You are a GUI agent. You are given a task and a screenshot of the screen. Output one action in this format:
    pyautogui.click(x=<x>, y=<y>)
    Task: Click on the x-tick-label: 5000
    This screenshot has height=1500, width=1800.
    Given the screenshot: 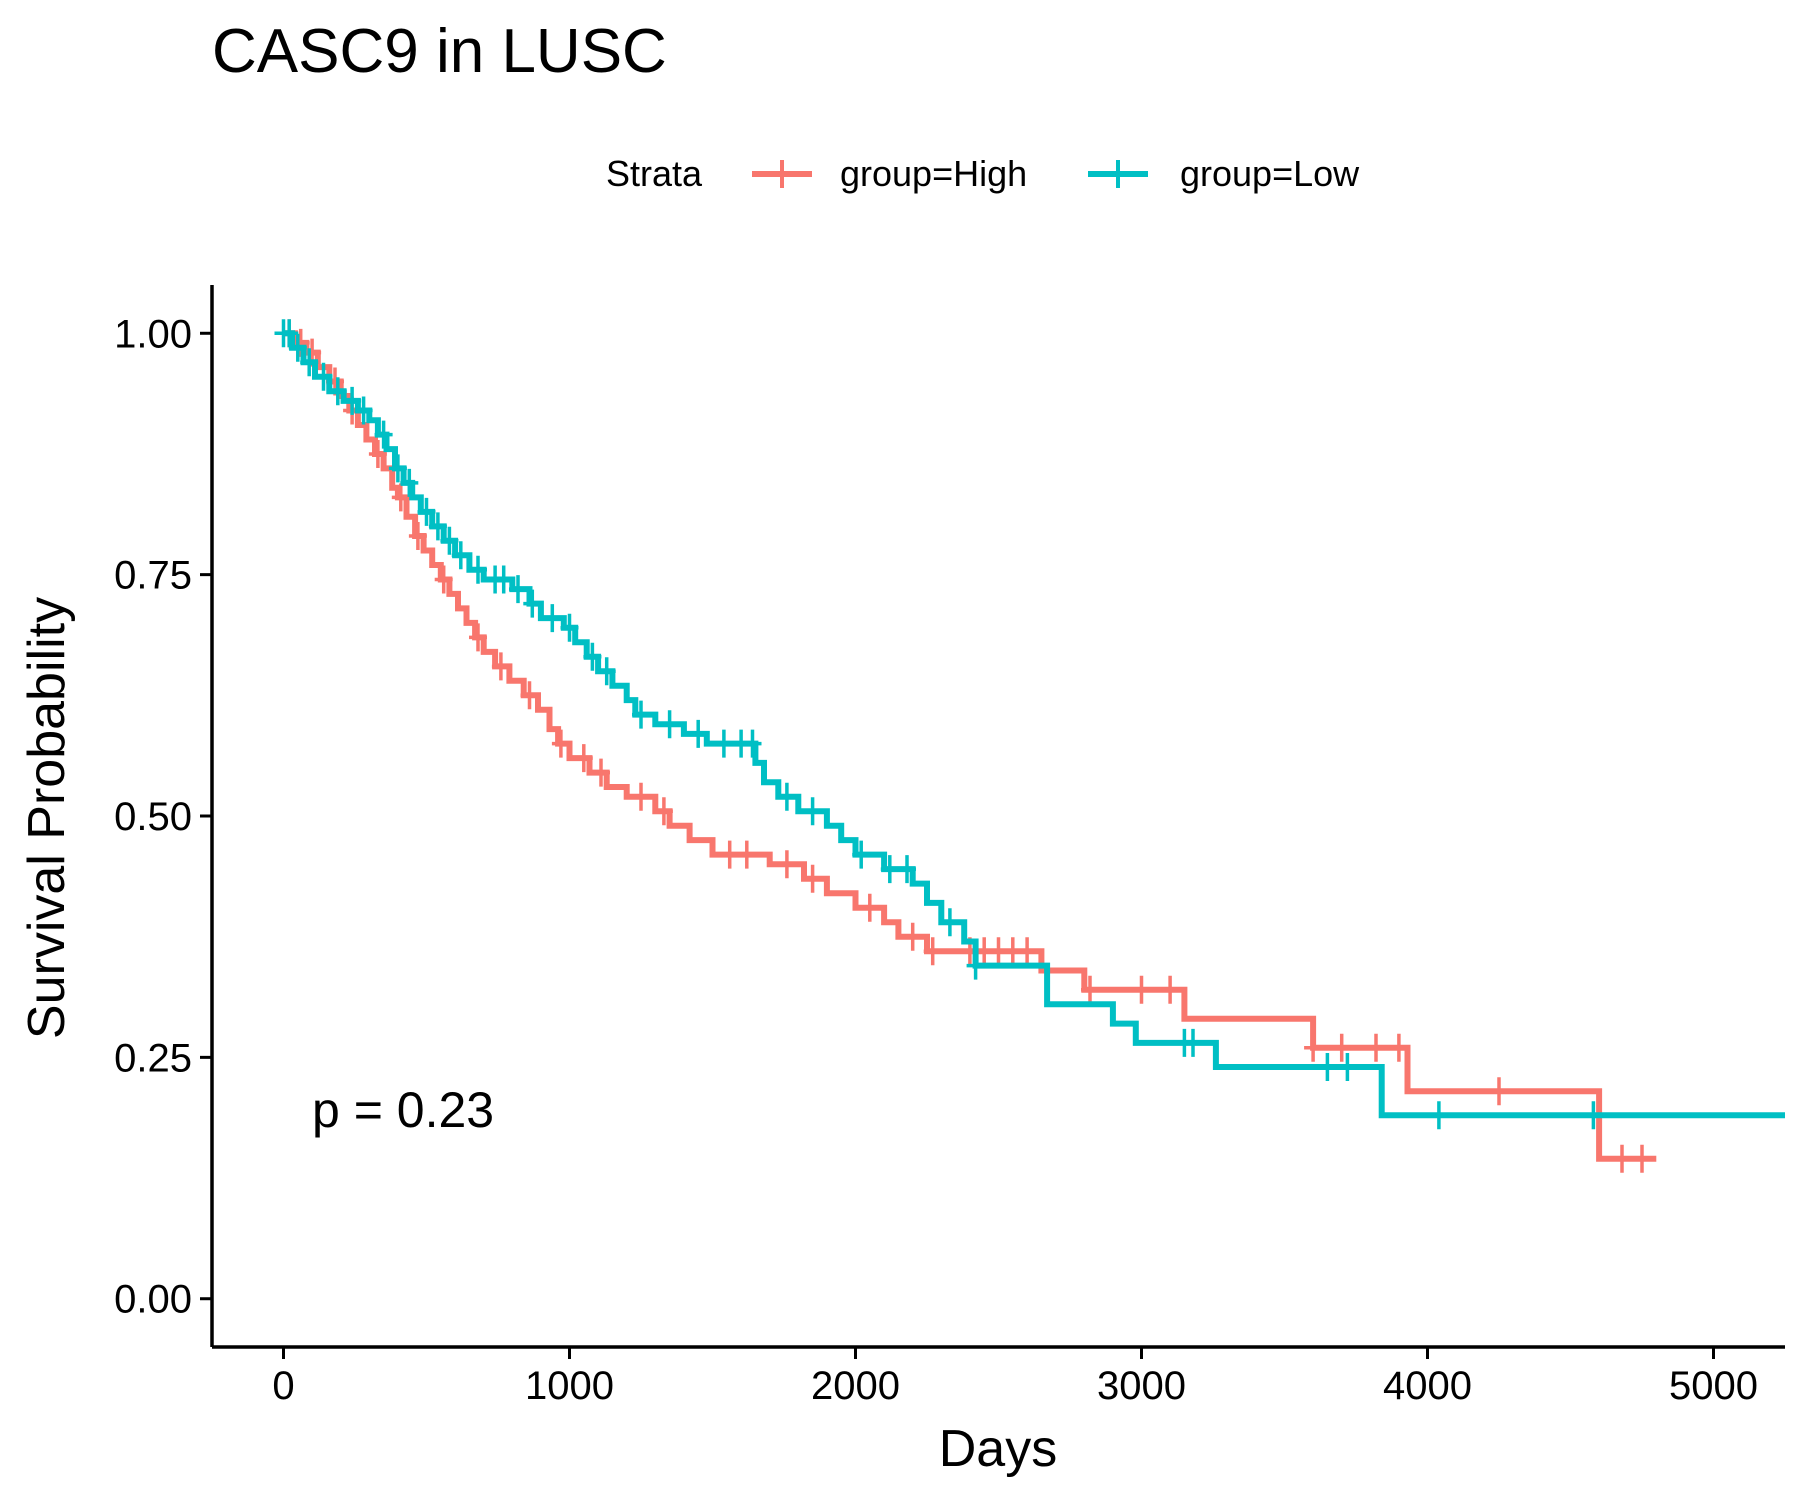 What is the action you would take?
    pyautogui.click(x=1713, y=1386)
    